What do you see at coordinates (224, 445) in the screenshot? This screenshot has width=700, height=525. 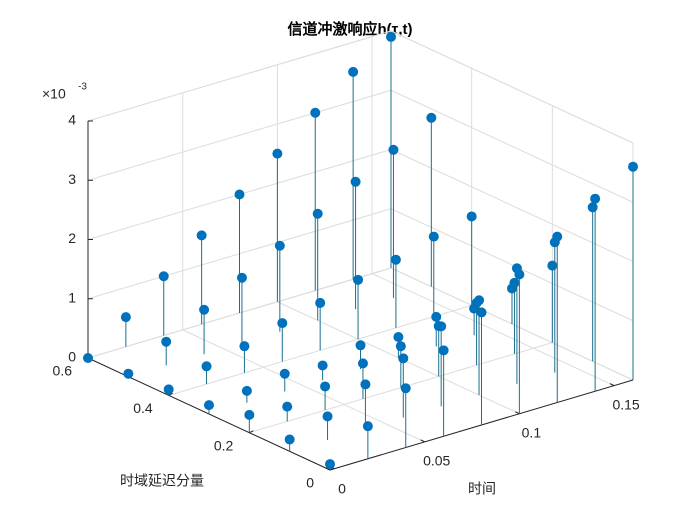 I see `y-tick-label: 0.2` at bounding box center [224, 445].